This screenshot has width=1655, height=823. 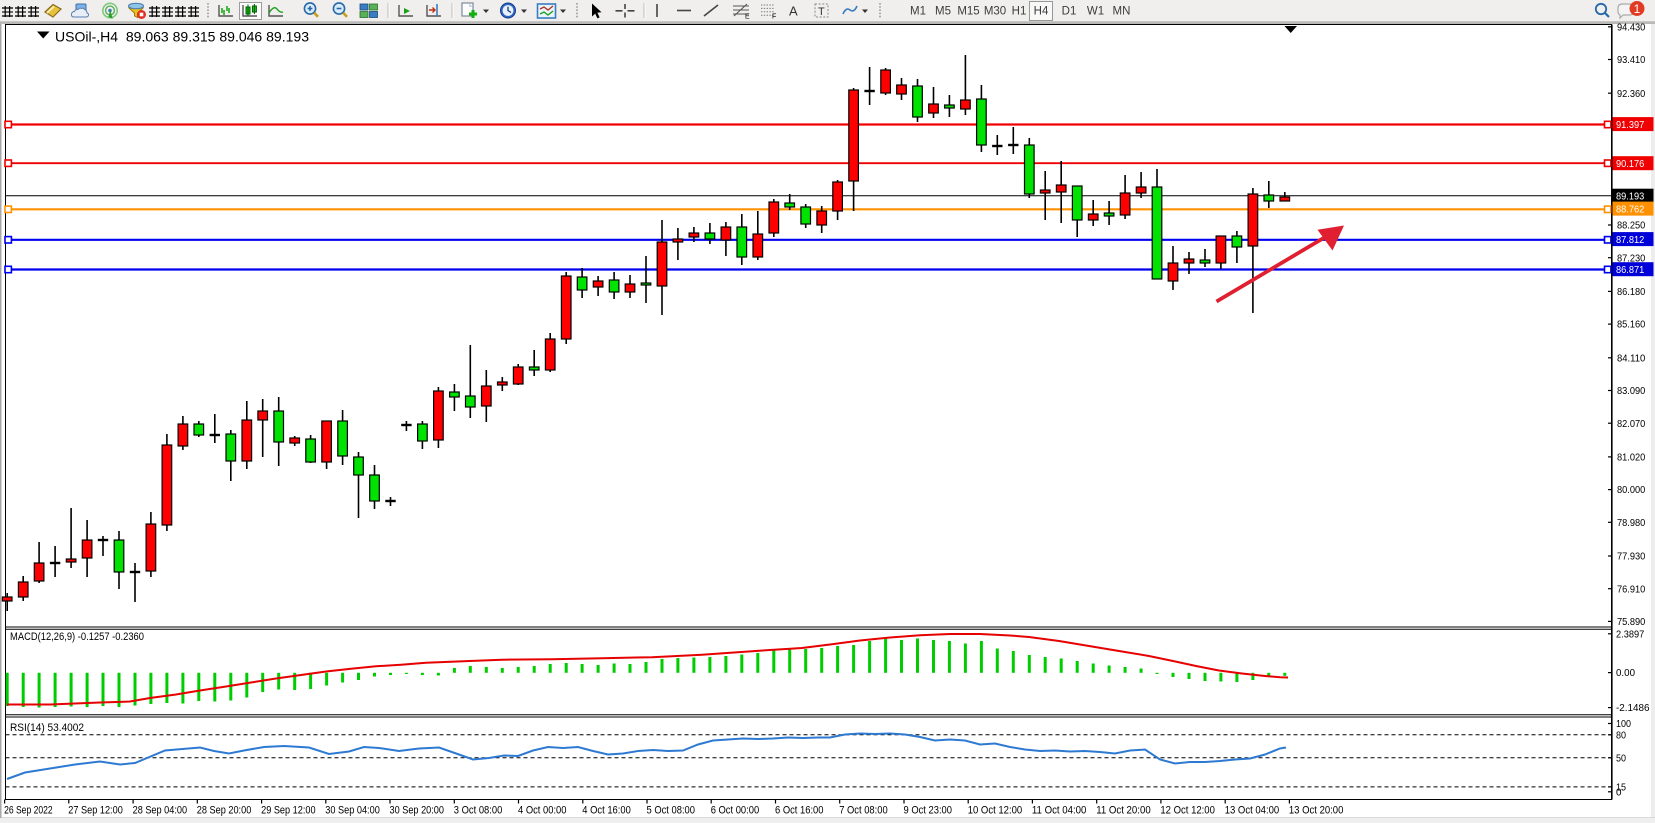 I want to click on svg-text: 78.980, so click(x=1631, y=523).